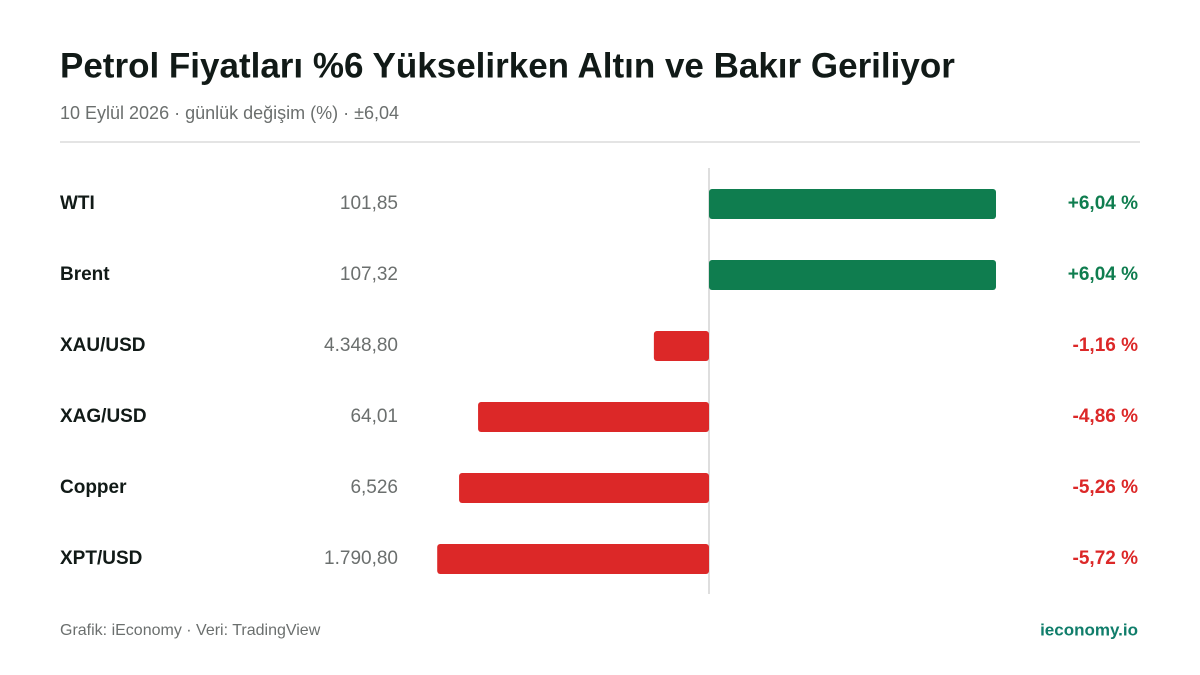 Image resolution: width=1200 pixels, height=675 pixels. I want to click on category-label: XAG/USD, so click(103, 416).